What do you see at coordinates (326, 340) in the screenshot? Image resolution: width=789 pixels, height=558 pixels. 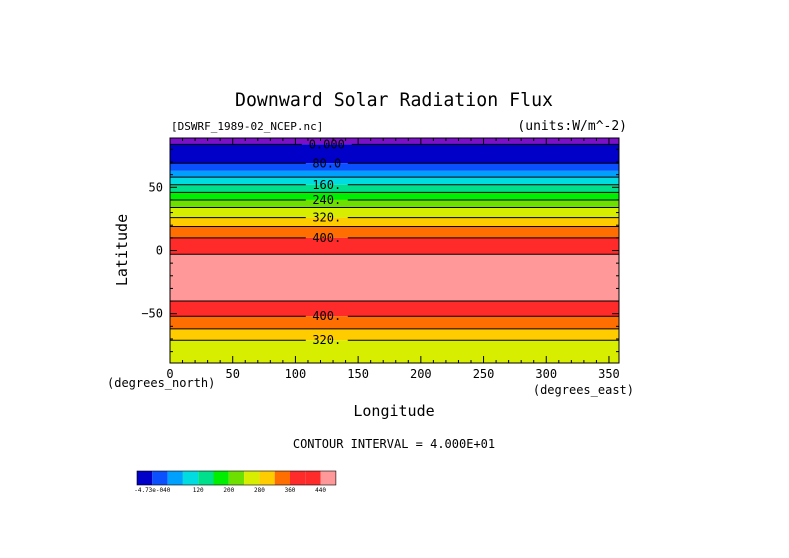 I see `contour-label-14: 320.` at bounding box center [326, 340].